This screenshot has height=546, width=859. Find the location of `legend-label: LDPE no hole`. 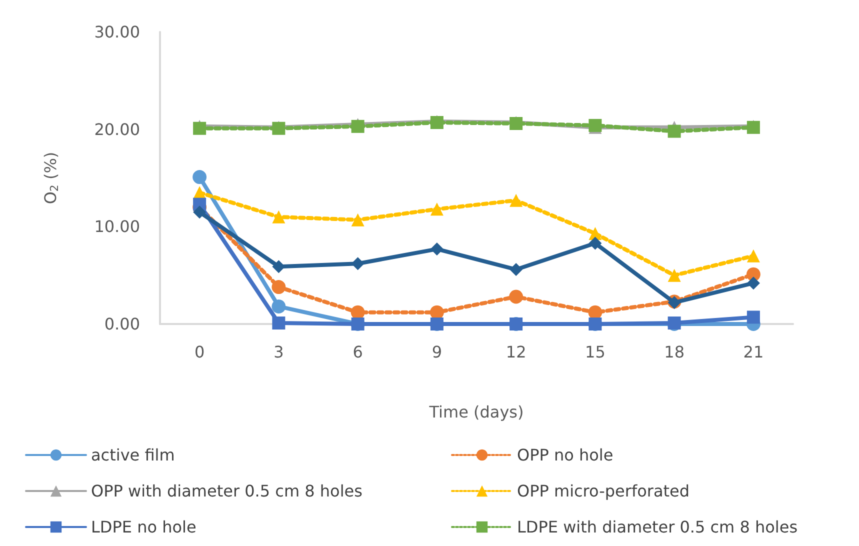

legend-label: LDPE no hole is located at coordinates (143, 527).